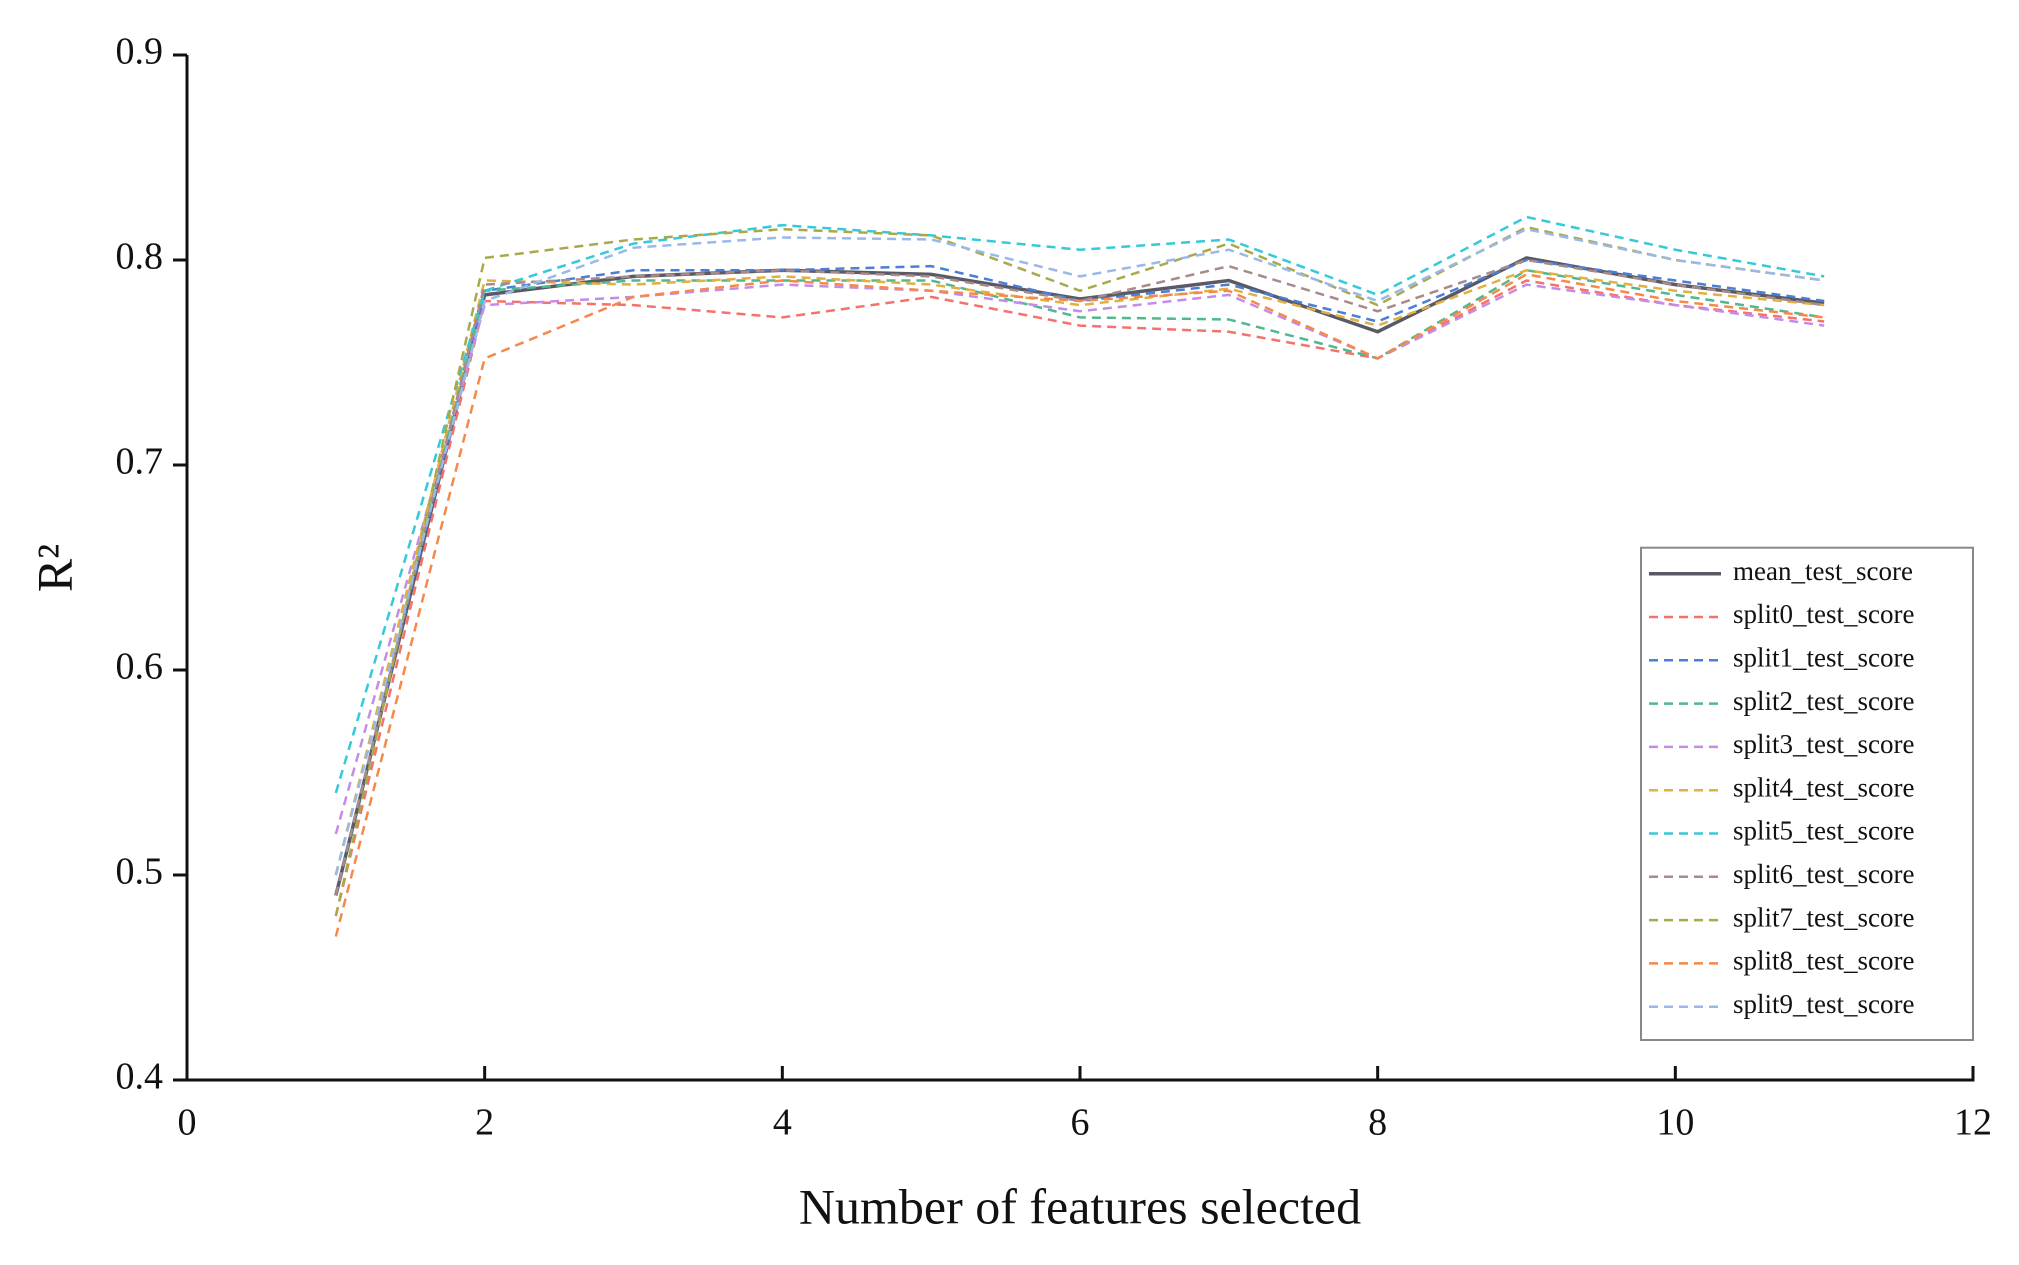  I want to click on legend-label: split7_test_score, so click(1823, 917).